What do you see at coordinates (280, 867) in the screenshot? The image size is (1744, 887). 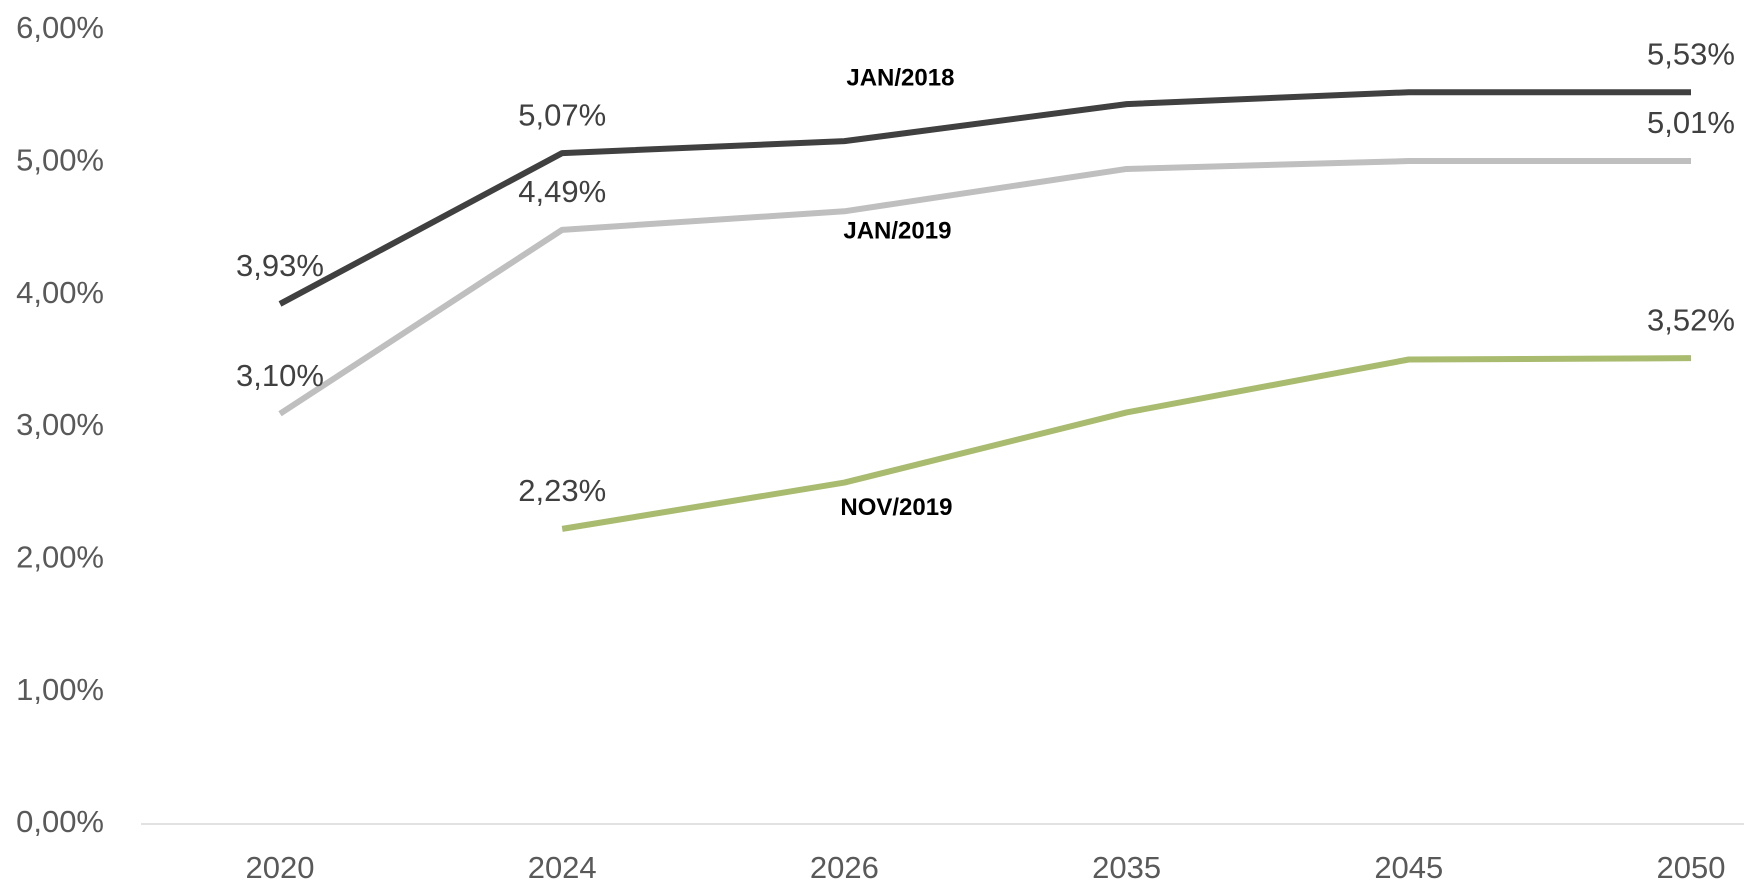 I see `x-tick-label: 2020` at bounding box center [280, 867].